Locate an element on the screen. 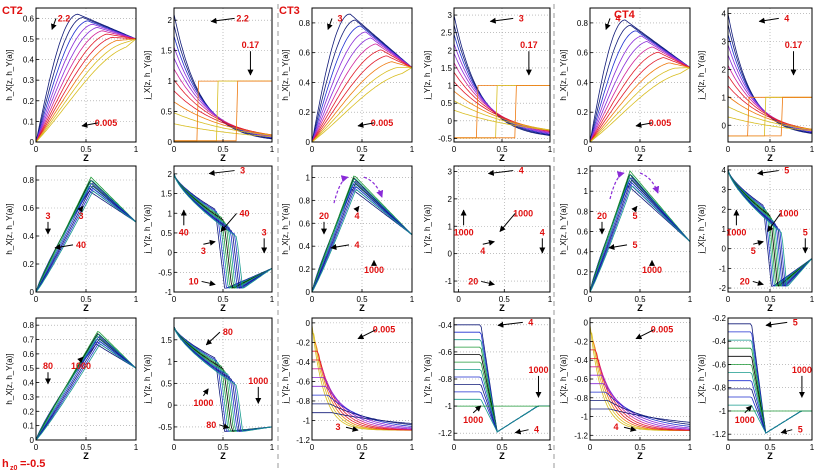 Image resolution: width=814 pixels, height=474 pixels. y-tick-label: -0.5 is located at coordinates (445, 138).